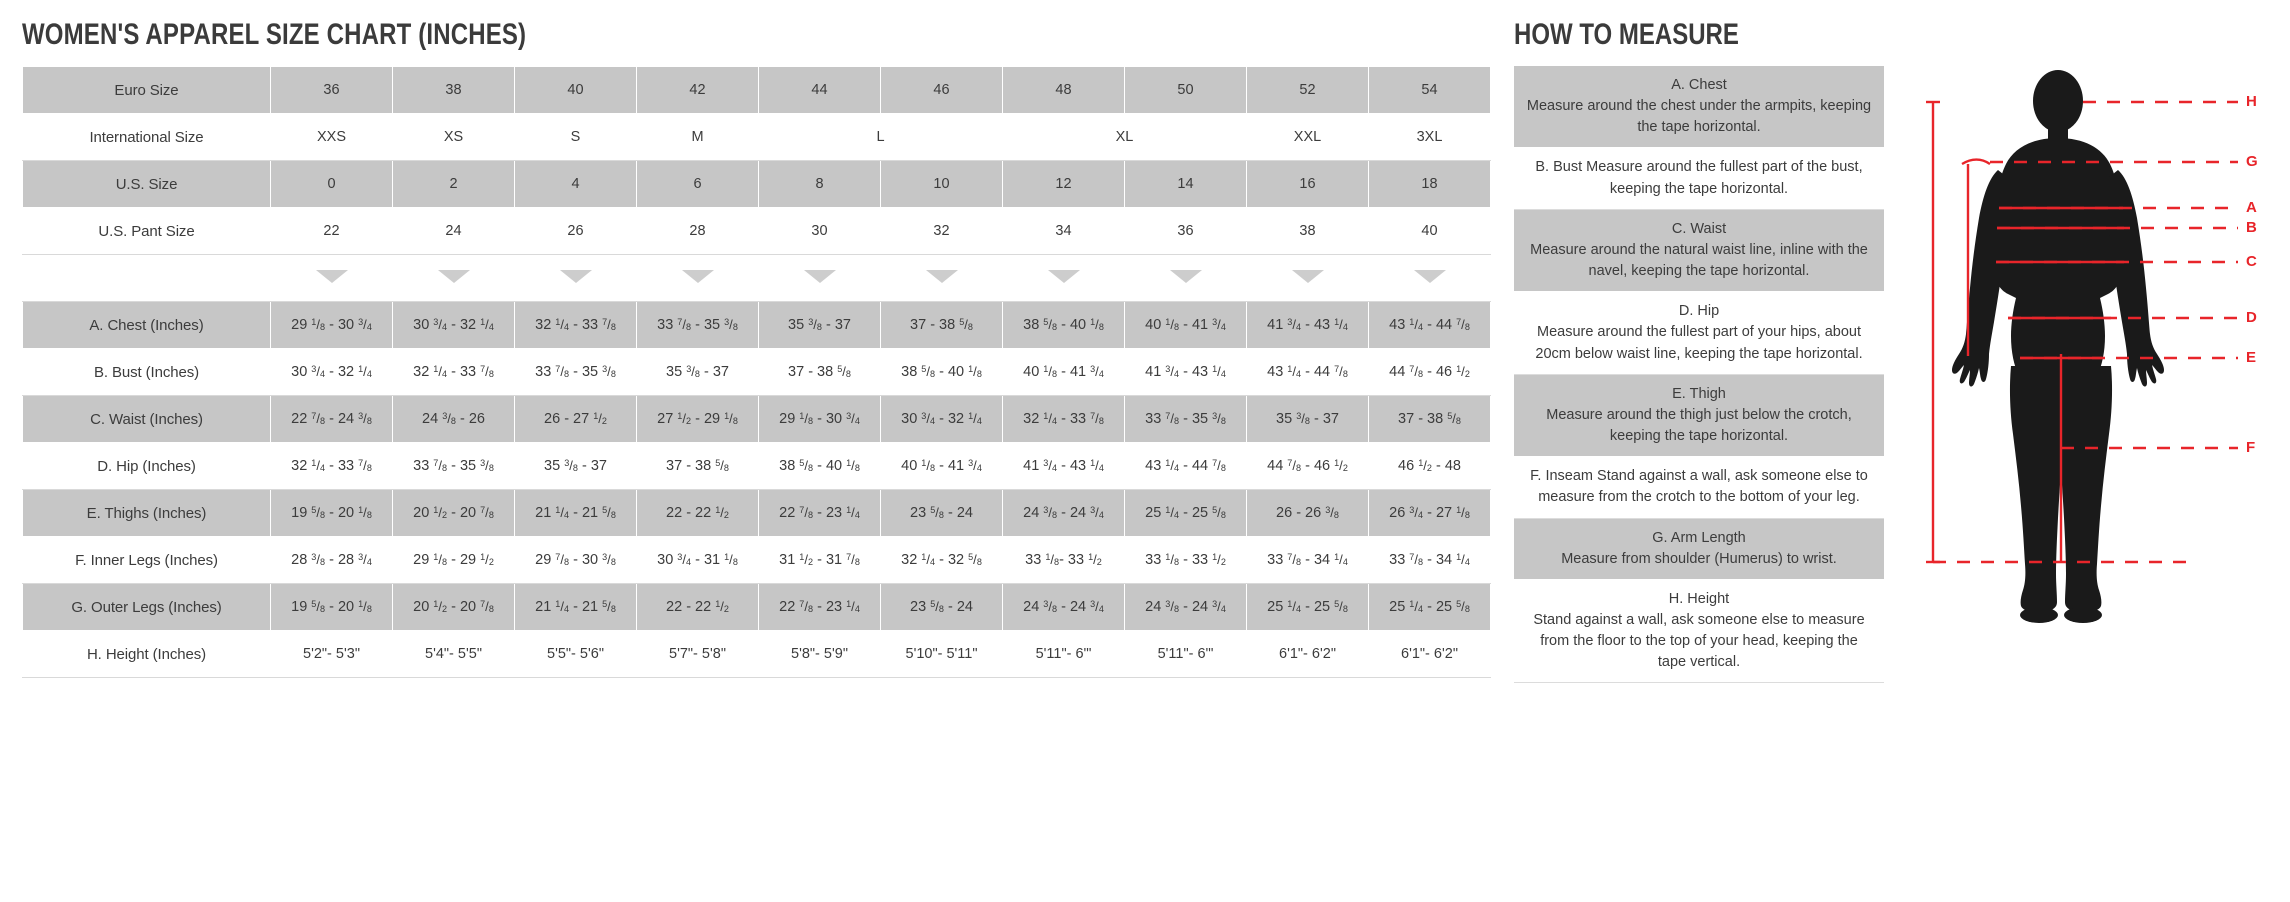  I want to click on row-label: International Size, so click(146, 137).